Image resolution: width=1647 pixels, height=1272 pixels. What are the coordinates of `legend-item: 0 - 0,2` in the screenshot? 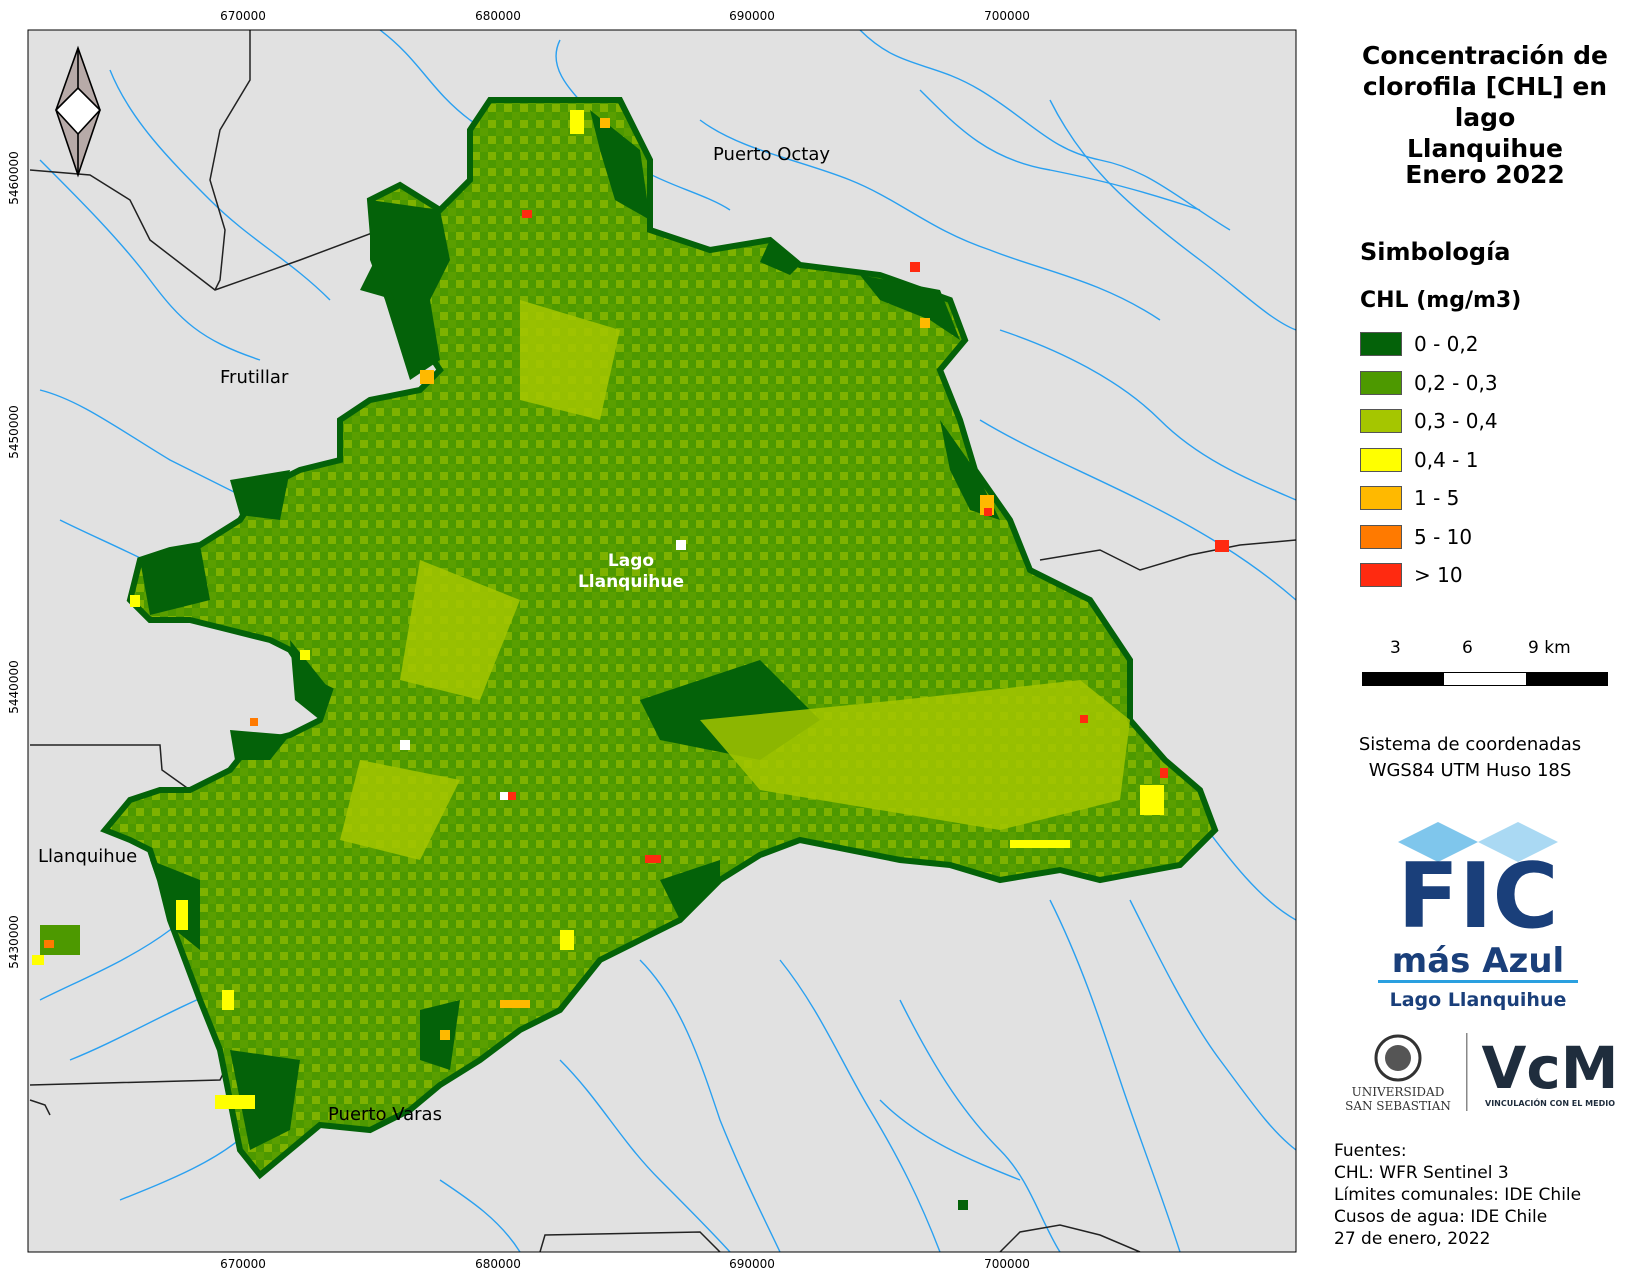 It's located at (1429, 344).